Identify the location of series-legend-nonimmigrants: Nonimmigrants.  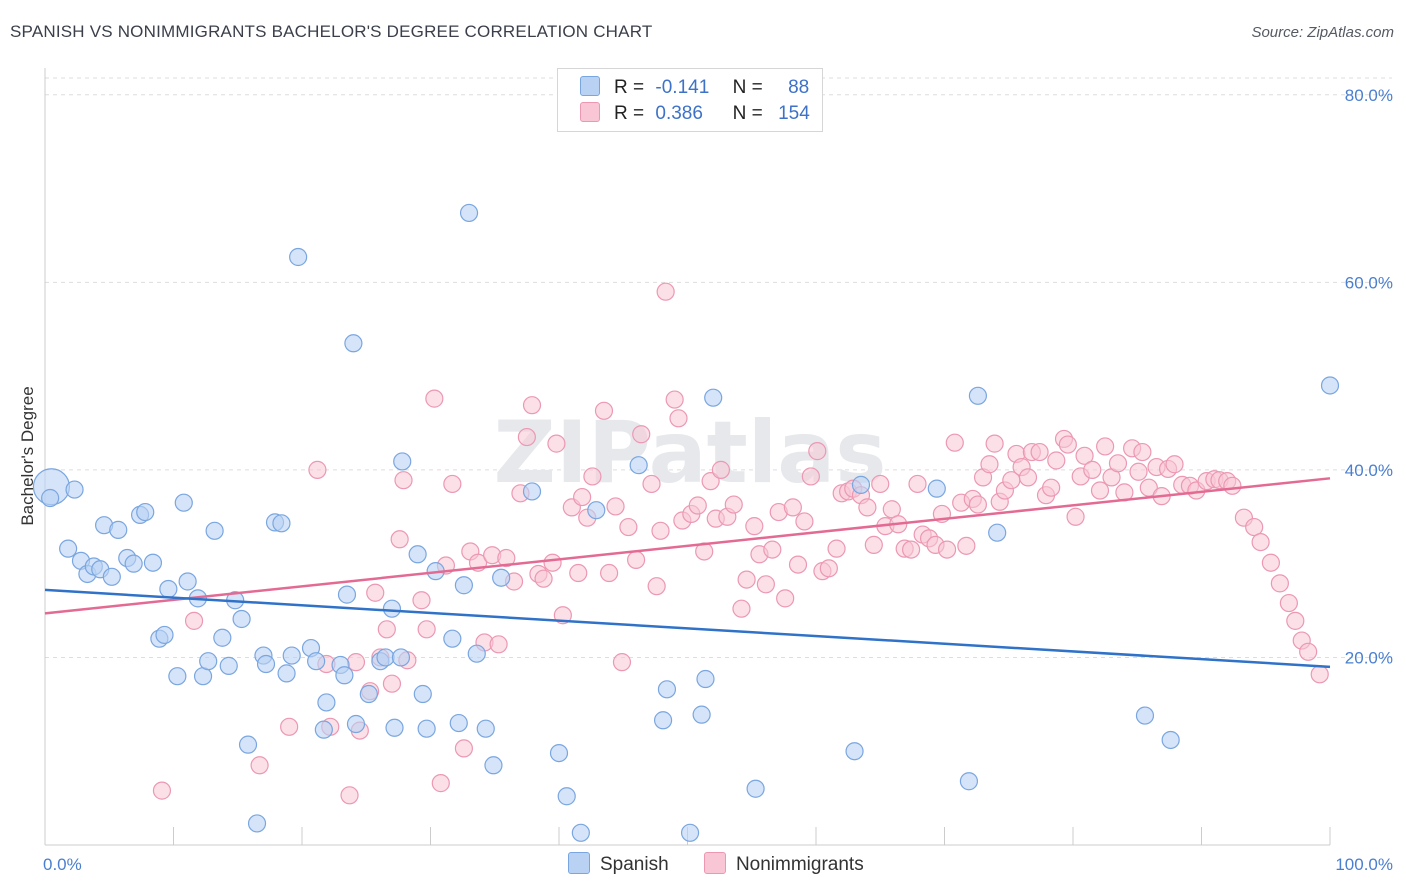
(783, 863).